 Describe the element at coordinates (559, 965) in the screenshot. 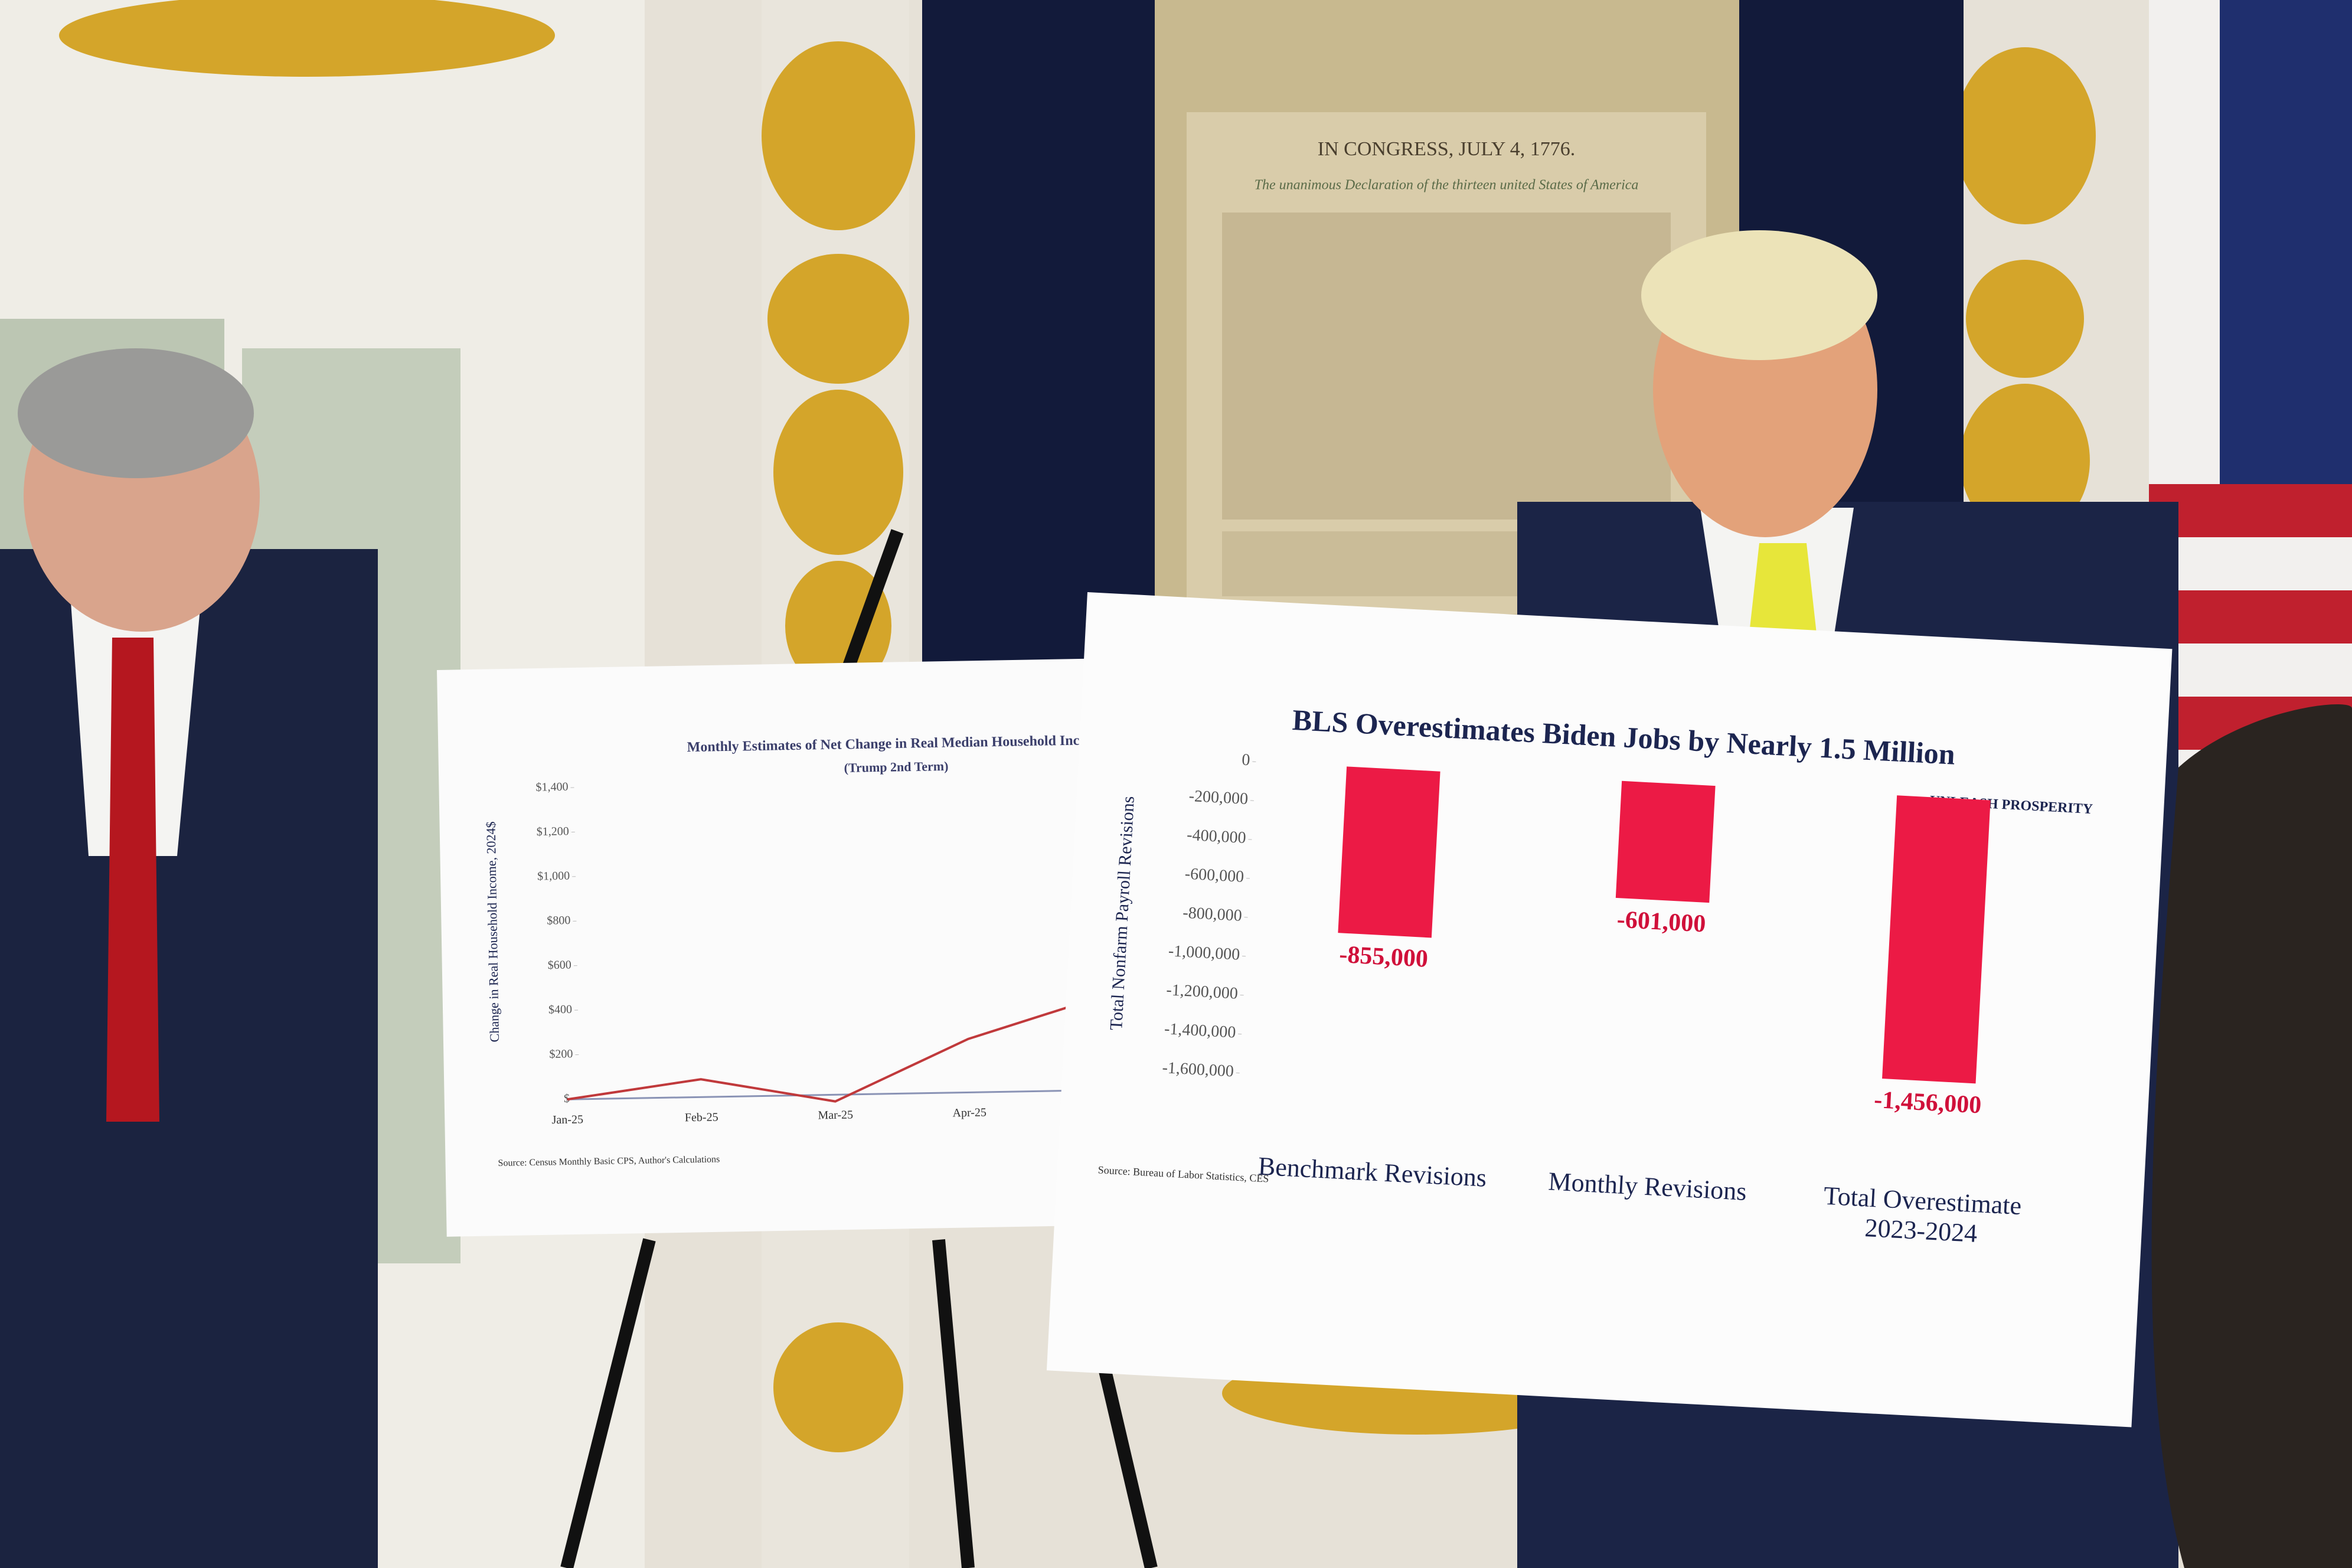

I see `y-tick-label: $600` at that location.